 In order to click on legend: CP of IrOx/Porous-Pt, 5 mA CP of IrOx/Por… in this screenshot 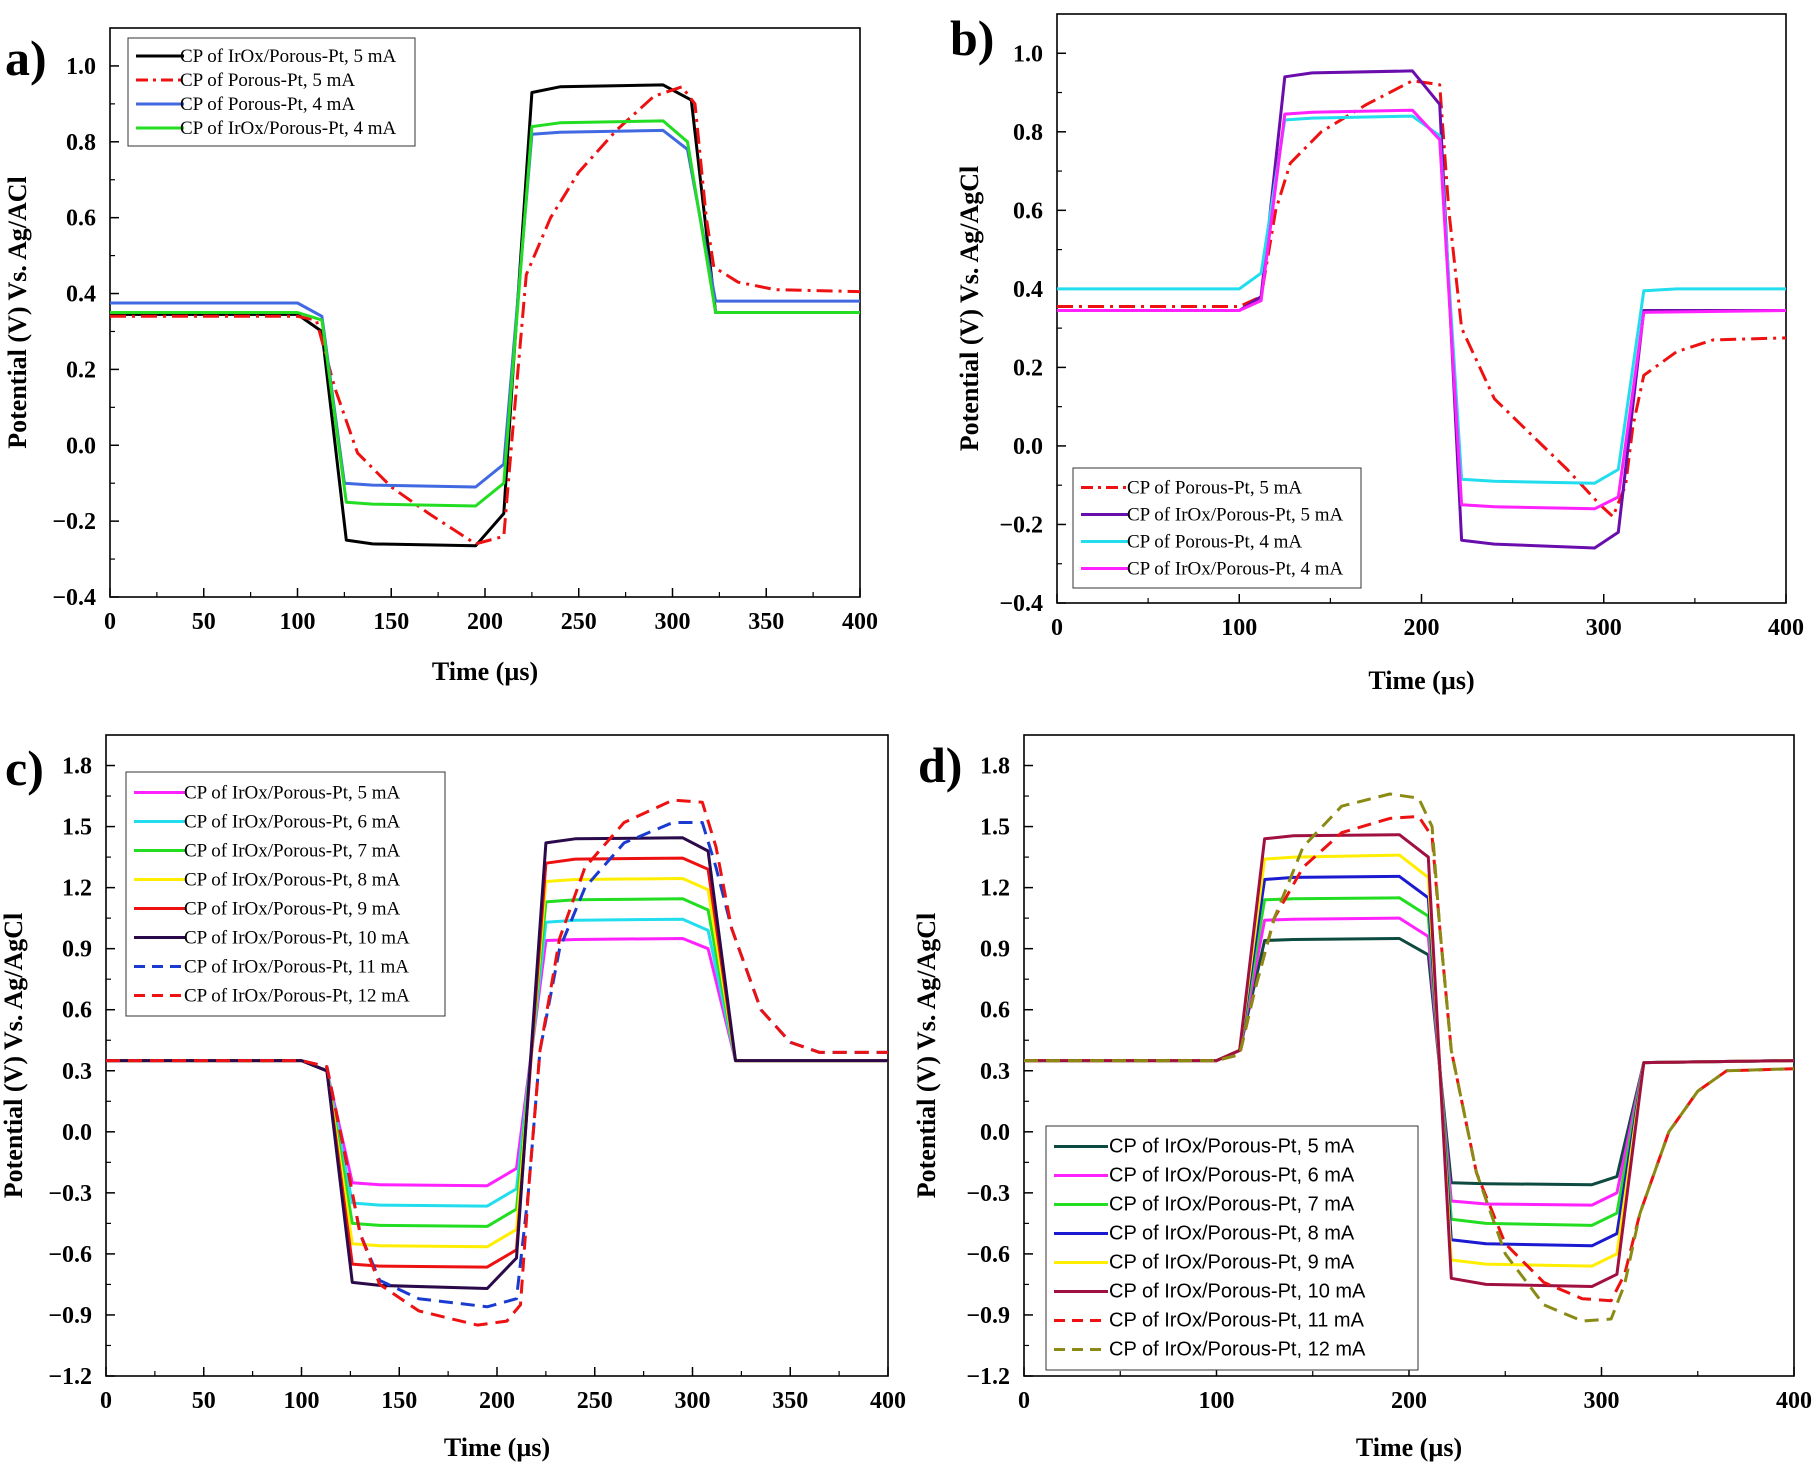, I will do `click(1232, 1248)`.